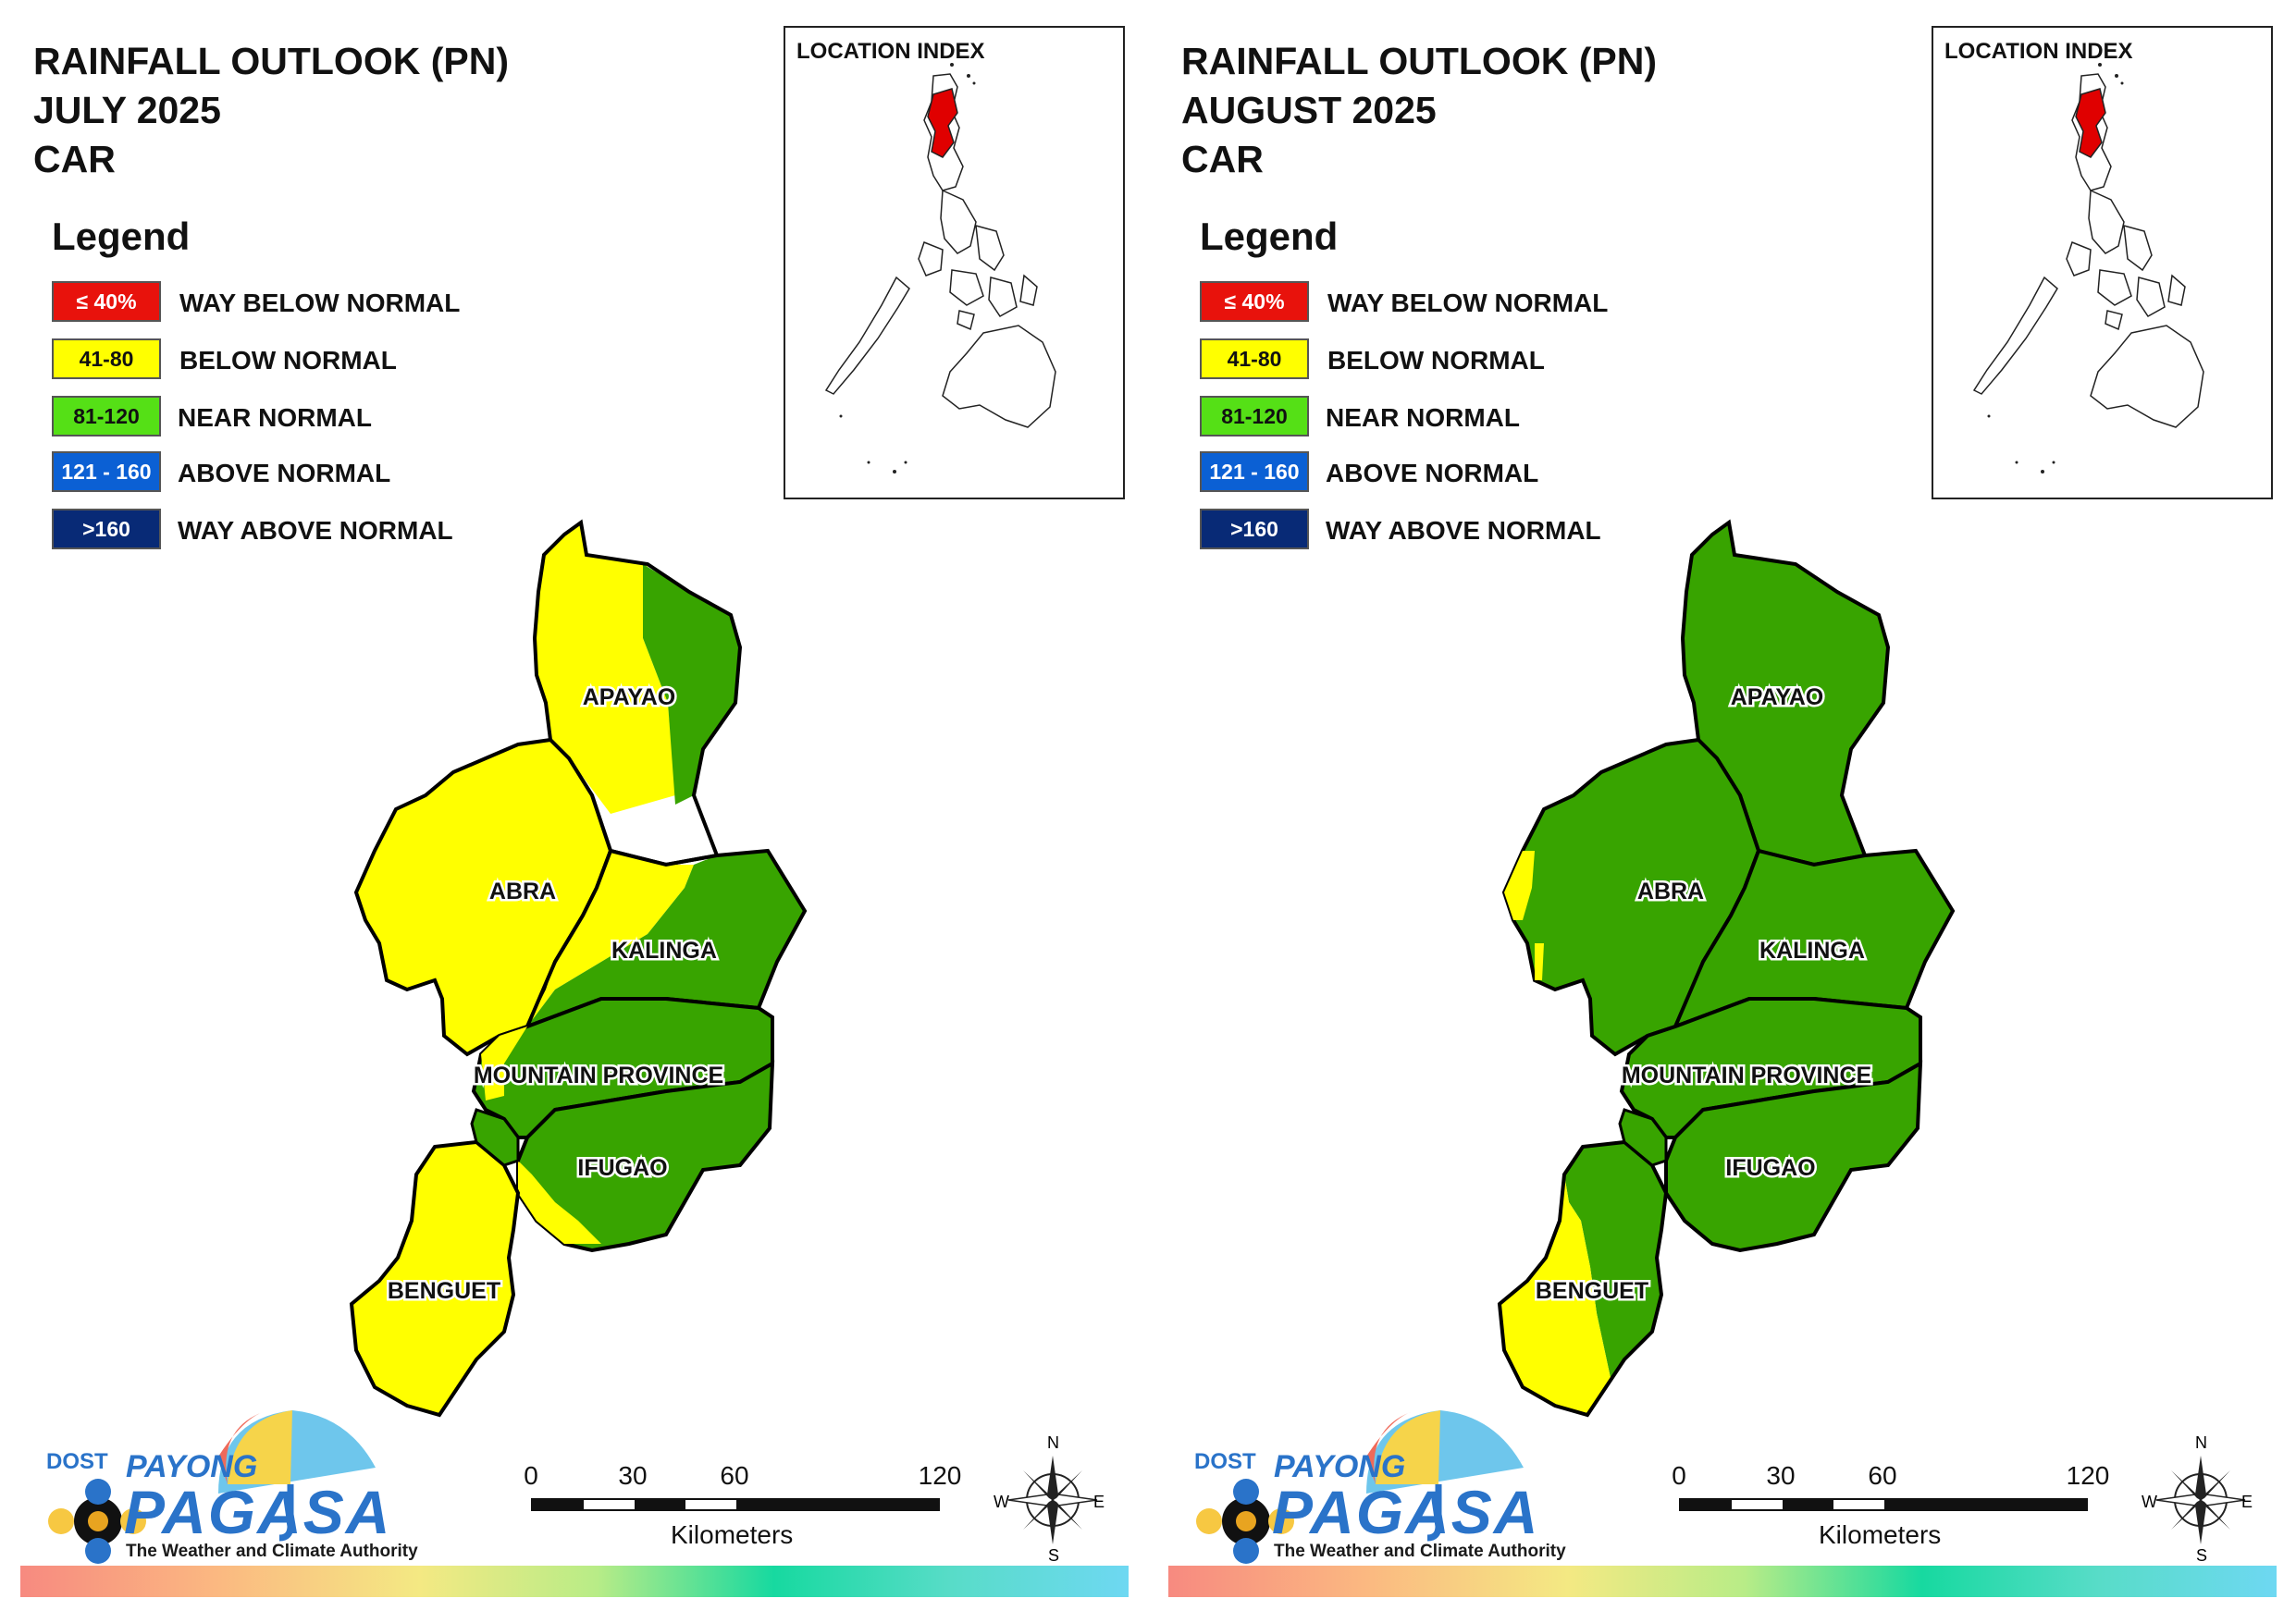 This screenshot has height=1623, width=2296. Describe the element at coordinates (940, 268) in the screenshot. I see `philippines-outline-icon` at that location.